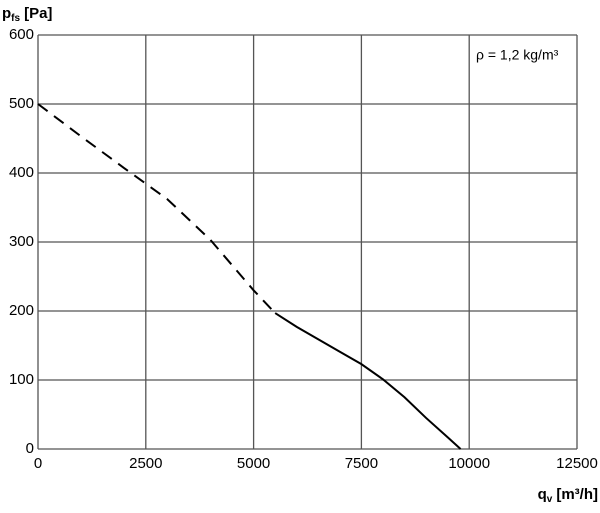 This screenshot has height=513, width=600. What do you see at coordinates (6, 13) in the screenshot?
I see `y-label-symbol: p` at bounding box center [6, 13].